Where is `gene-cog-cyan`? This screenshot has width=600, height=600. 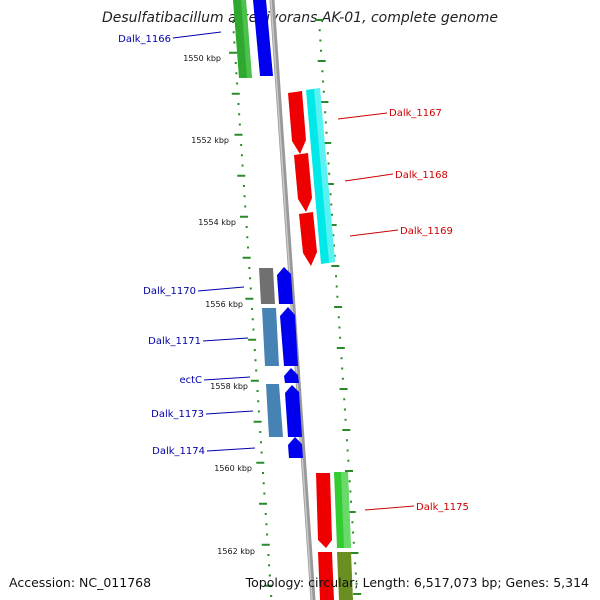
gene-cog-cyan is located at coordinates (320, 176).